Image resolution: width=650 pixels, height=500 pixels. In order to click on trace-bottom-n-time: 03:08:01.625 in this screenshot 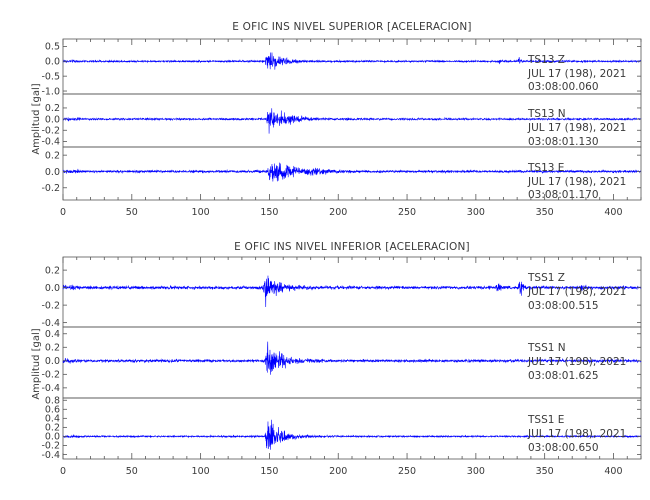, I will do `click(563, 376)`.